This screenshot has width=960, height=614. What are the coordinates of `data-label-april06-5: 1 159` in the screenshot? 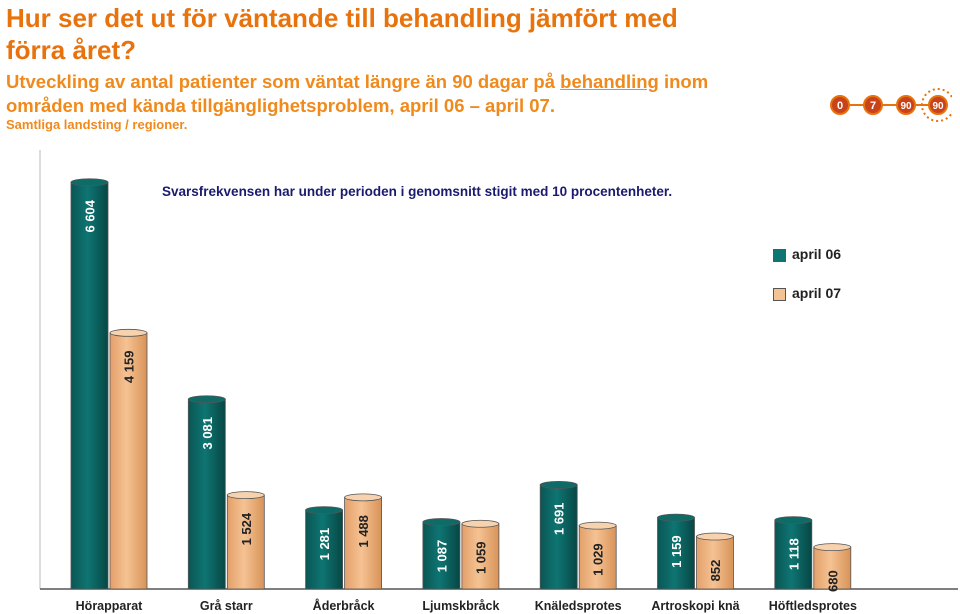 It's located at (676, 551).